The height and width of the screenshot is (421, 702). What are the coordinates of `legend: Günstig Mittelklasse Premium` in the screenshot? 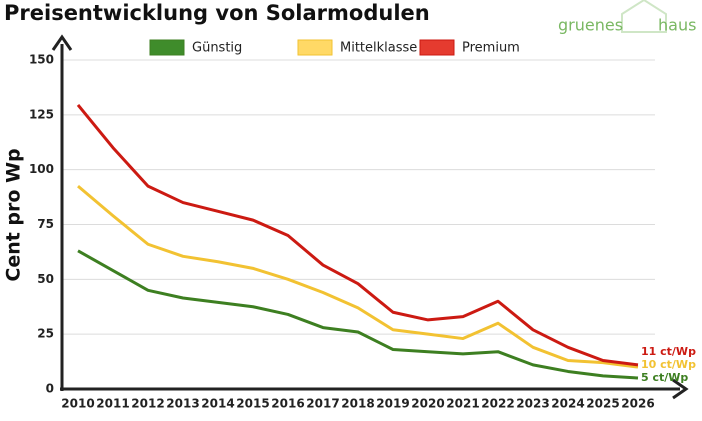 It's located at (334, 47).